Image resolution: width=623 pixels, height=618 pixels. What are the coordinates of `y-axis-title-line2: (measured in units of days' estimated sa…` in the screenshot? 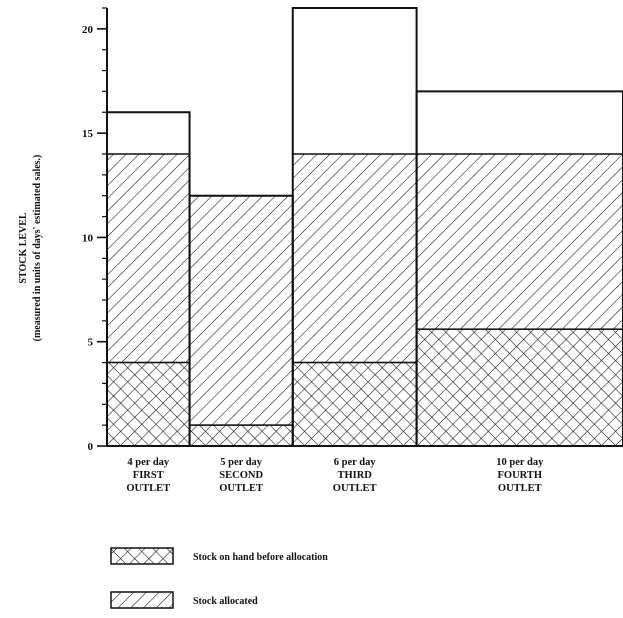 It's located at (37, 248).